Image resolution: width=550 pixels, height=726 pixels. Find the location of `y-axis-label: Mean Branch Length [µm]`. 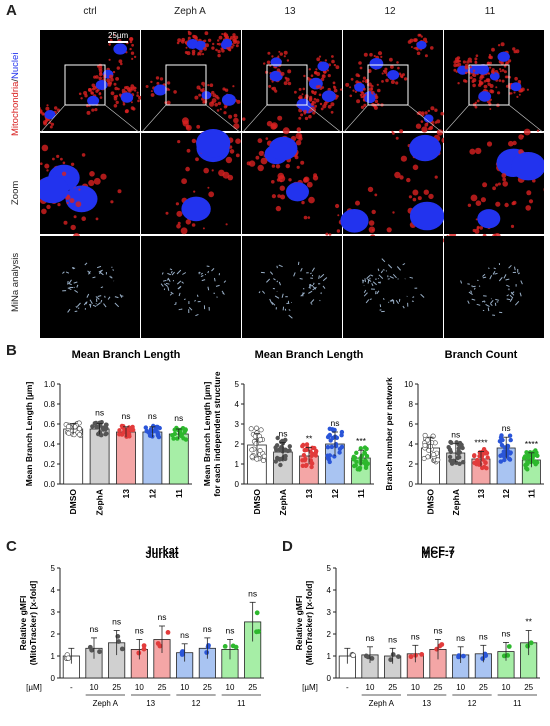

y-axis-label: Mean Branch Length [µm] is located at coordinates (207, 434).